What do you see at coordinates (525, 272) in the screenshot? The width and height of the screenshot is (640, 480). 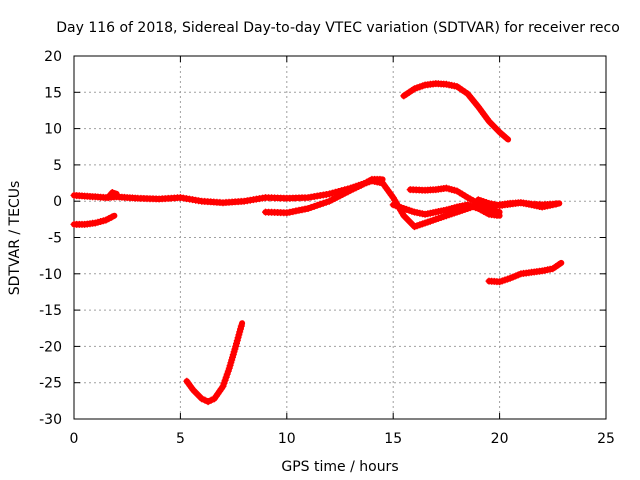 I see `series-right-low` at bounding box center [525, 272].